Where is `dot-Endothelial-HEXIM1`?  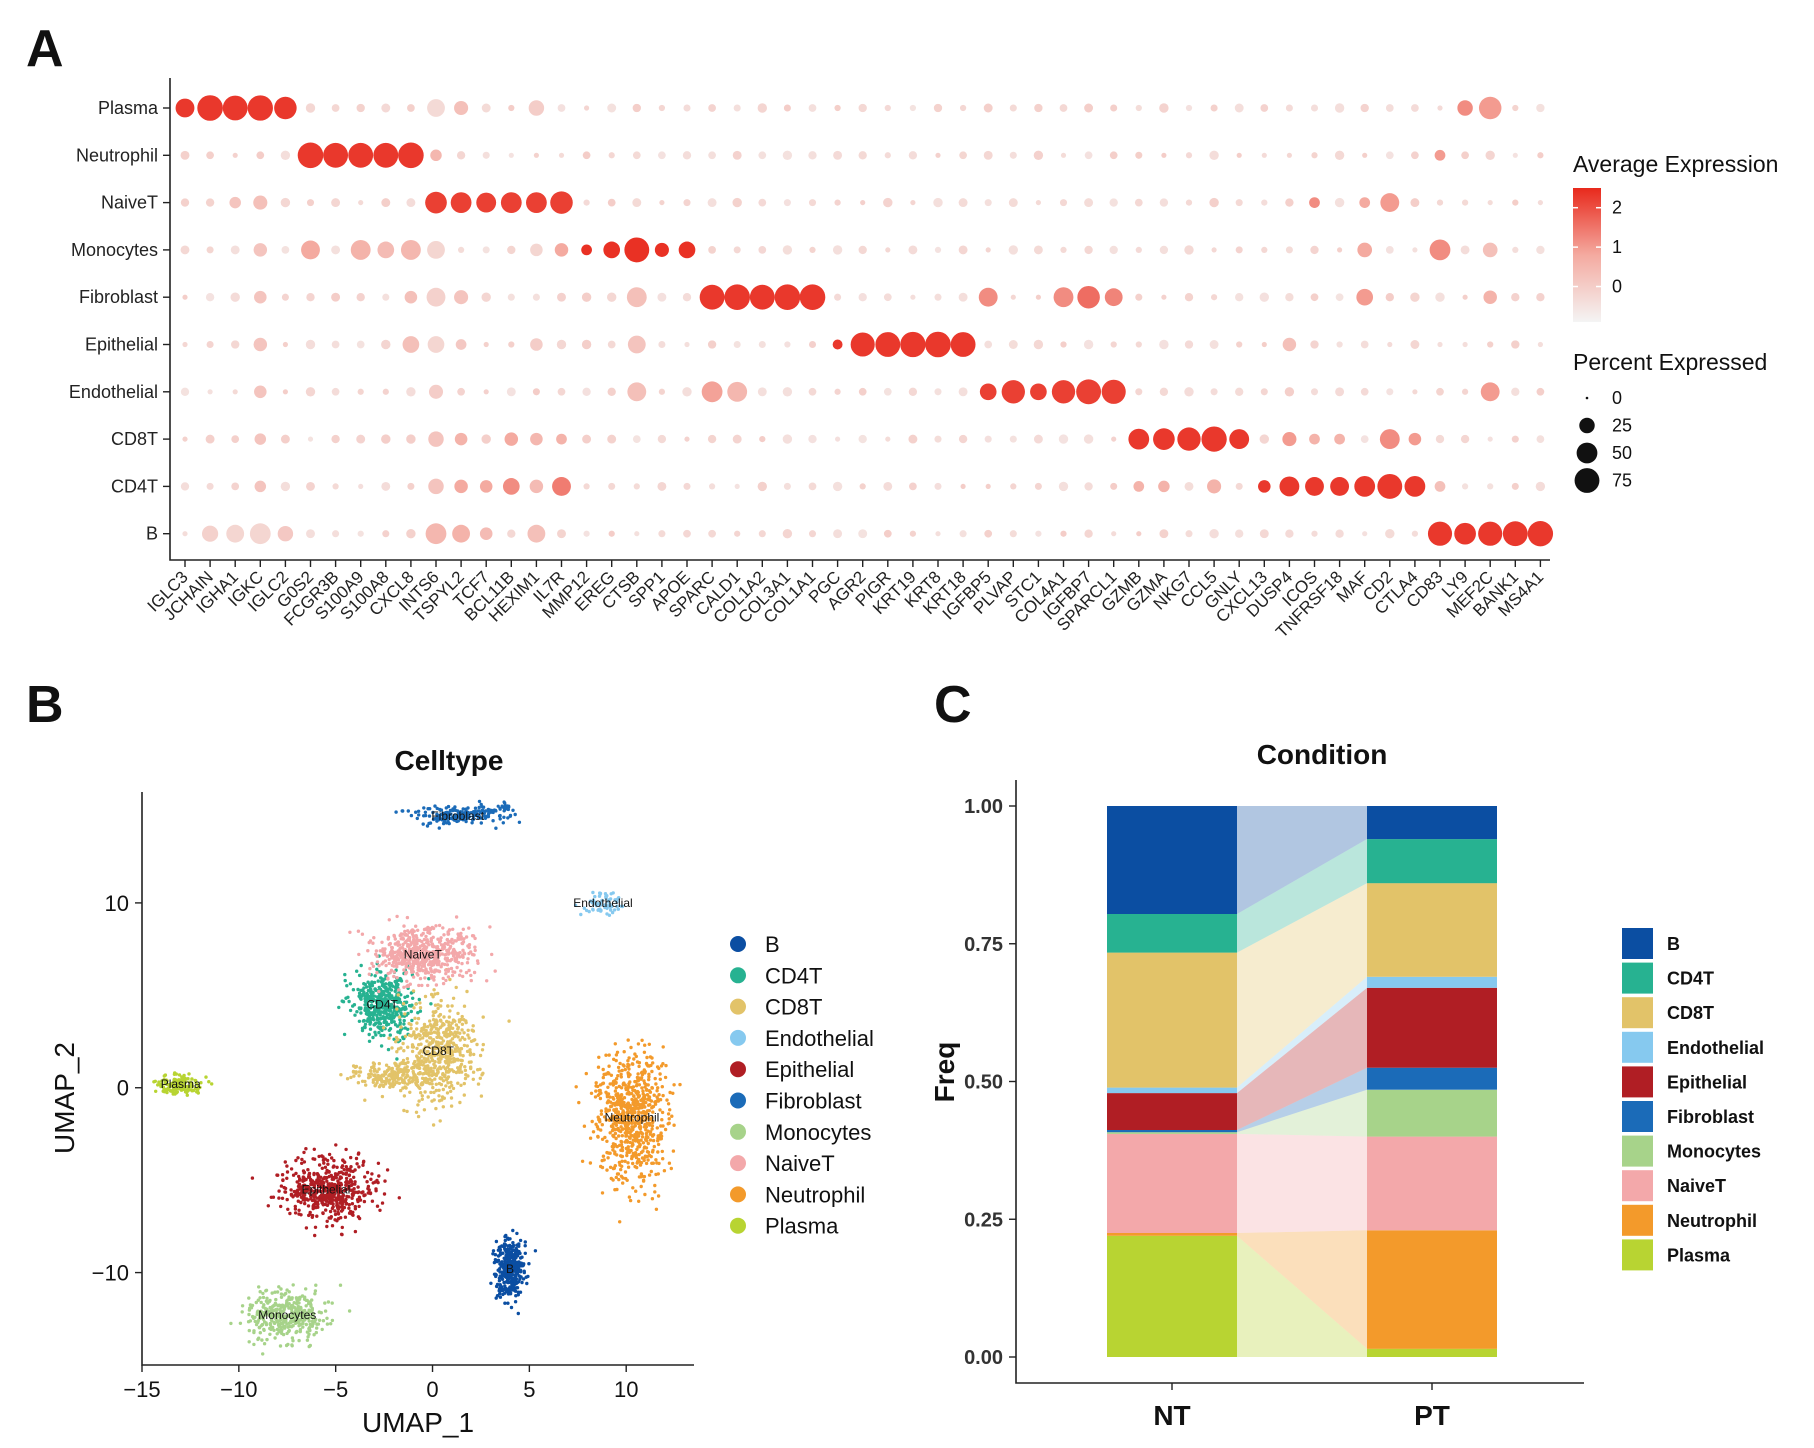
dot-Endothelial-HEXIM1 is located at coordinates (536, 392).